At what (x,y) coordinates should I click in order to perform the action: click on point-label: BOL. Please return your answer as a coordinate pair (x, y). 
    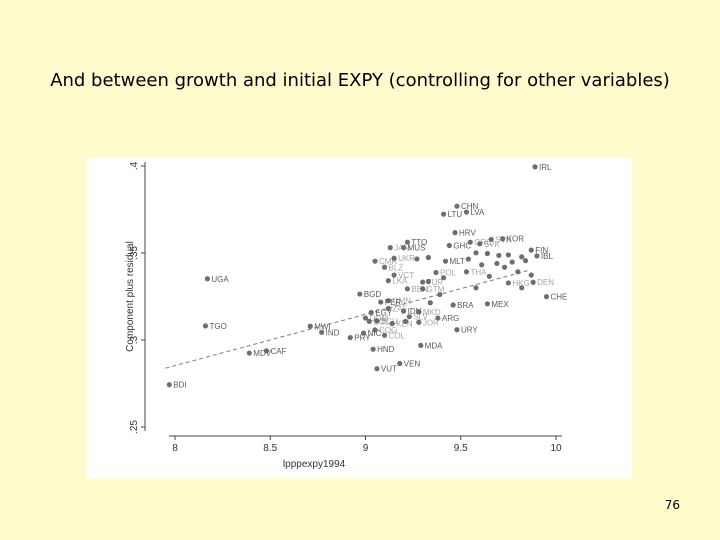
    Looking at the image, I should click on (381, 321).